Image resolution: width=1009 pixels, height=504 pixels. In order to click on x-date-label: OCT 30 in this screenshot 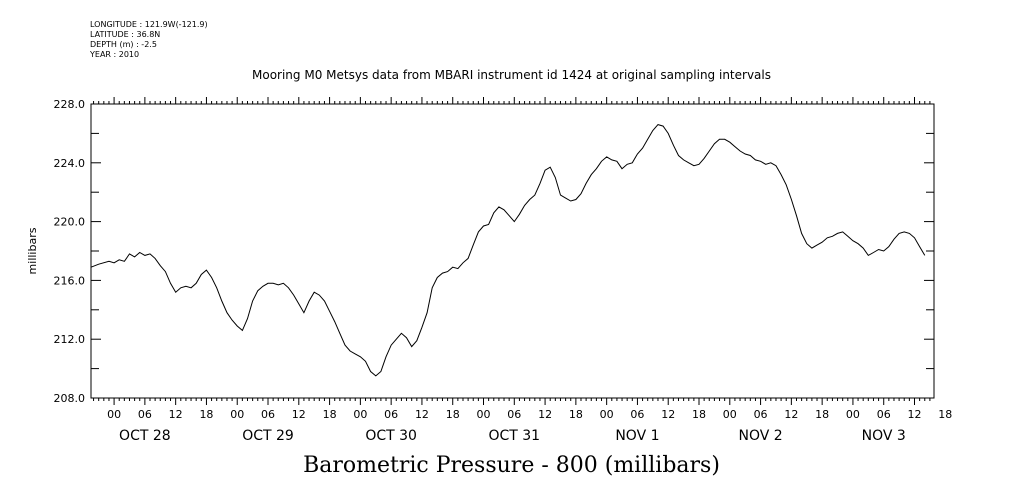, I will do `click(391, 436)`.